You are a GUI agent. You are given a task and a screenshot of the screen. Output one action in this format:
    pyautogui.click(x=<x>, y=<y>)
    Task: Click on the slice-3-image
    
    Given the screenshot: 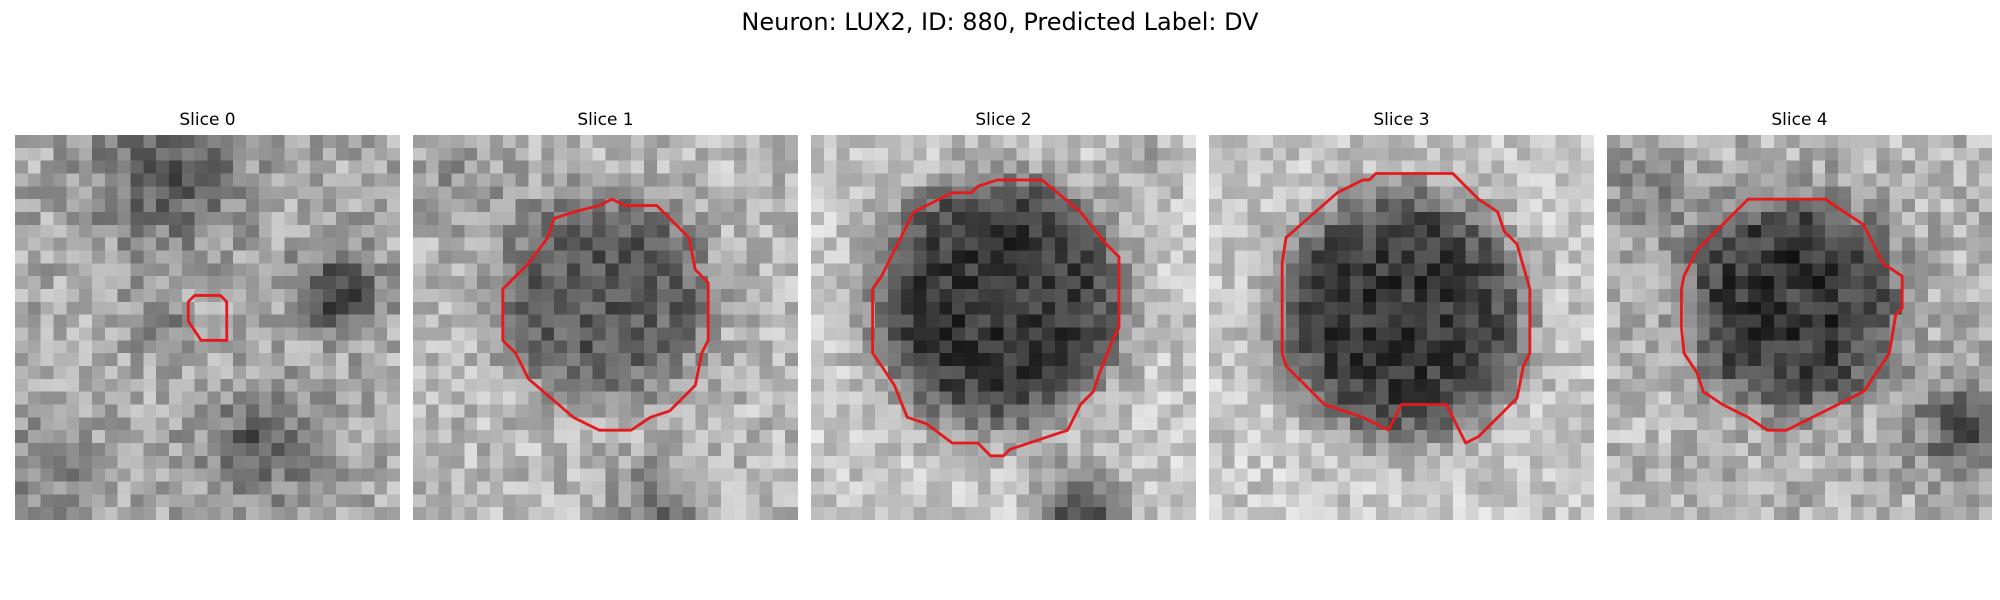 What is the action you would take?
    pyautogui.click(x=1401, y=327)
    